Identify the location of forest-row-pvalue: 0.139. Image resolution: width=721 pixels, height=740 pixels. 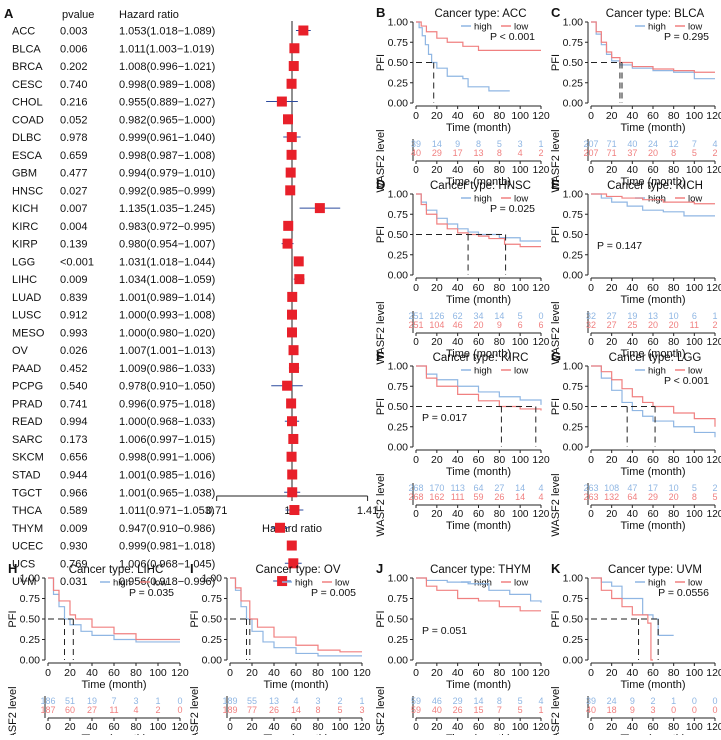
(74, 245).